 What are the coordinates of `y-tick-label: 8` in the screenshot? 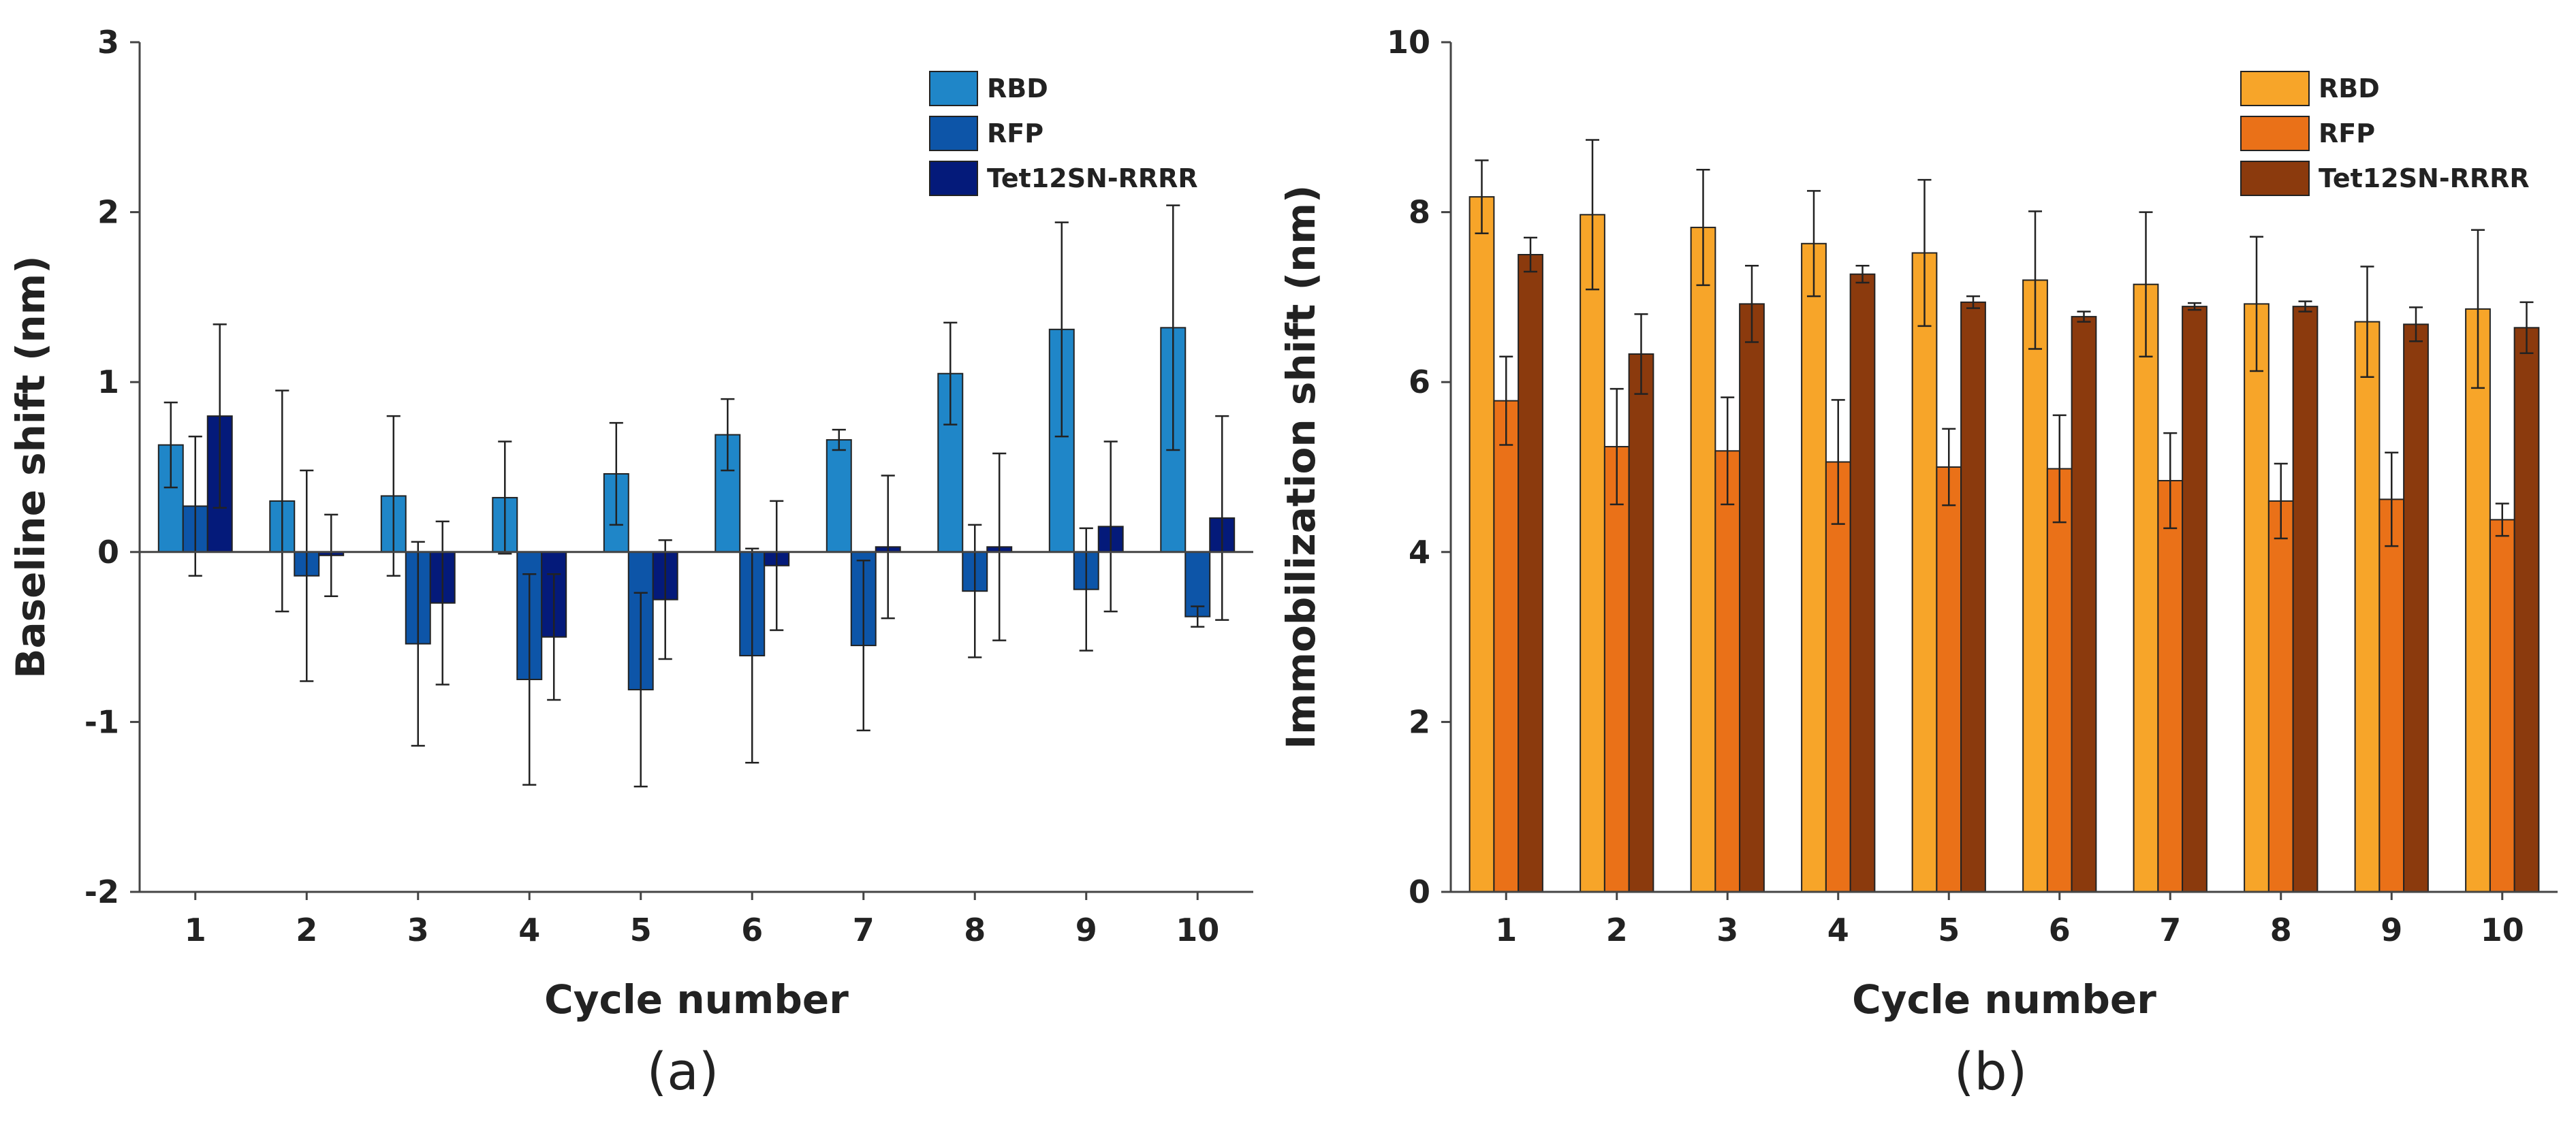 It's located at (1419, 212).